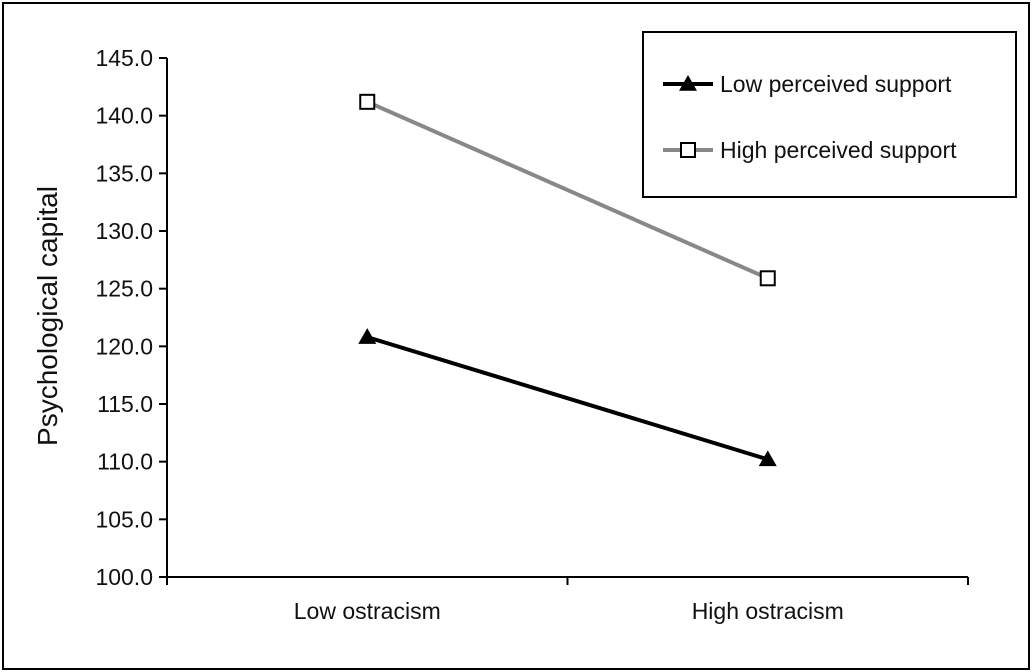  I want to click on legend-box, so click(829, 114).